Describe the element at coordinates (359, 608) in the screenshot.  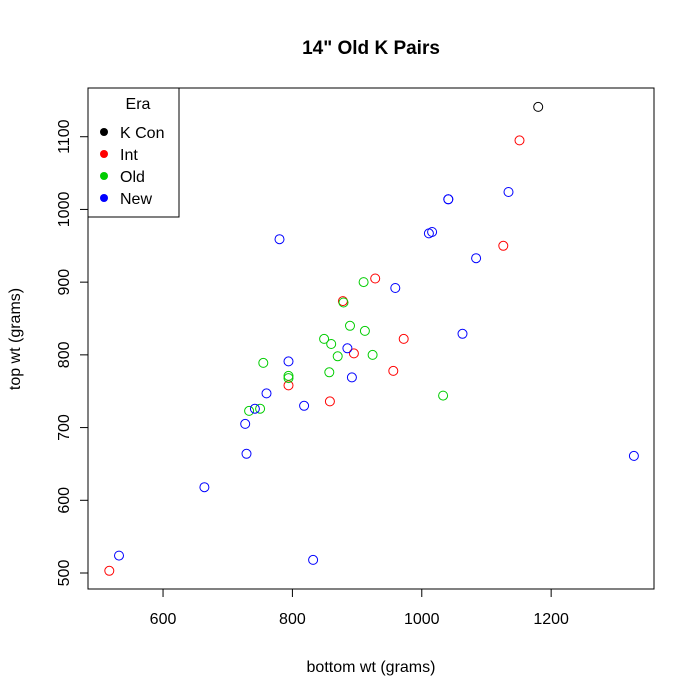
I see `x-axis: 600 800 1000 1200` at that location.